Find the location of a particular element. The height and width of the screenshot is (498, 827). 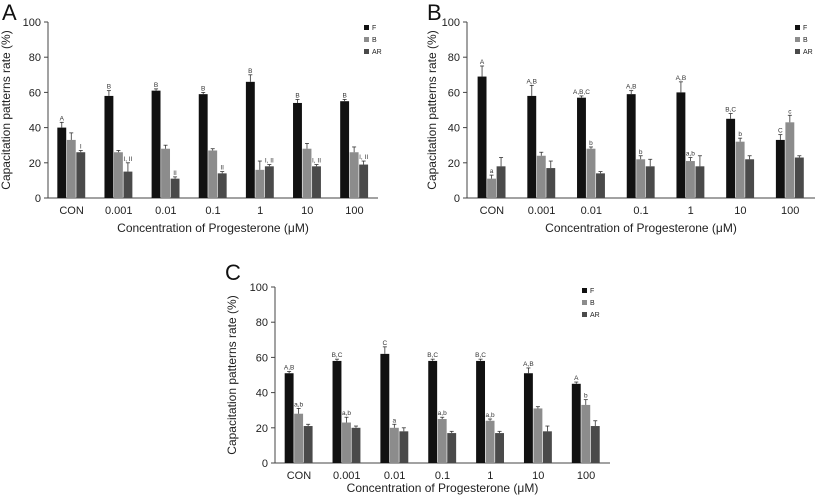

significance-label: a is located at coordinates (492, 171).